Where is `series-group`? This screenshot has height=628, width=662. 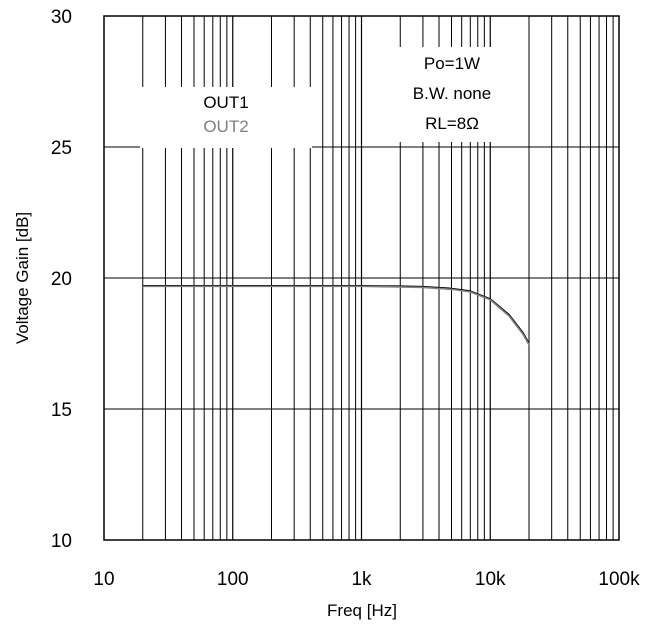 series-group is located at coordinates (336, 315).